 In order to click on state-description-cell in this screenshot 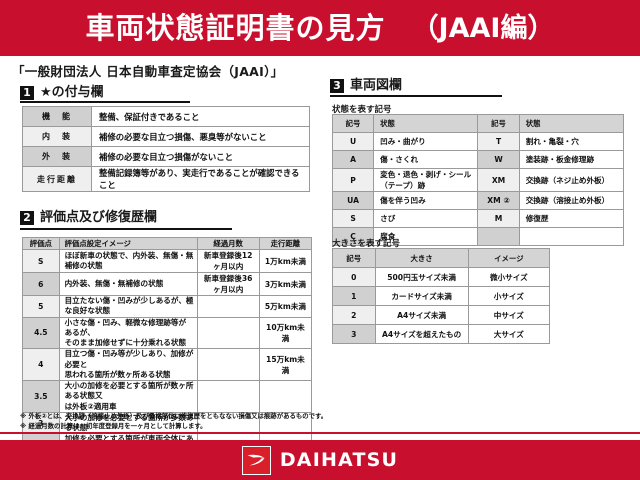, I will do `click(571, 236)`.